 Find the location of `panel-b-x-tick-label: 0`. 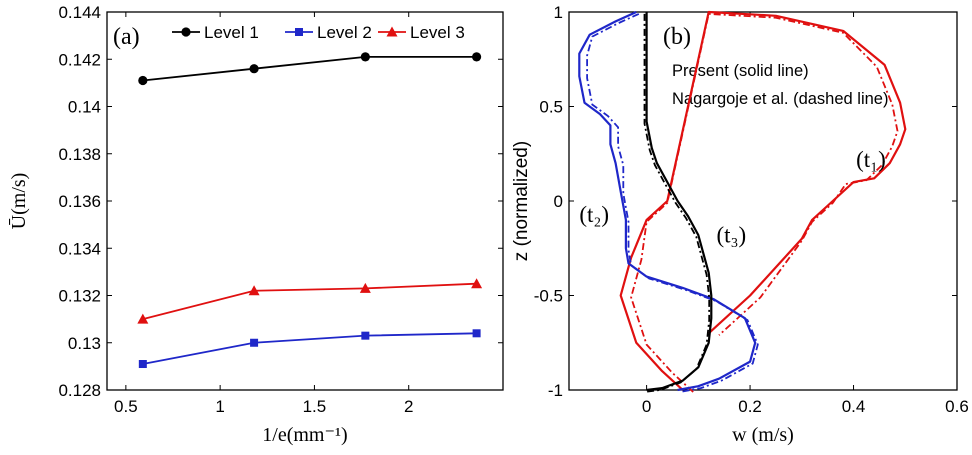

panel-b-x-tick-label: 0 is located at coordinates (646, 406).